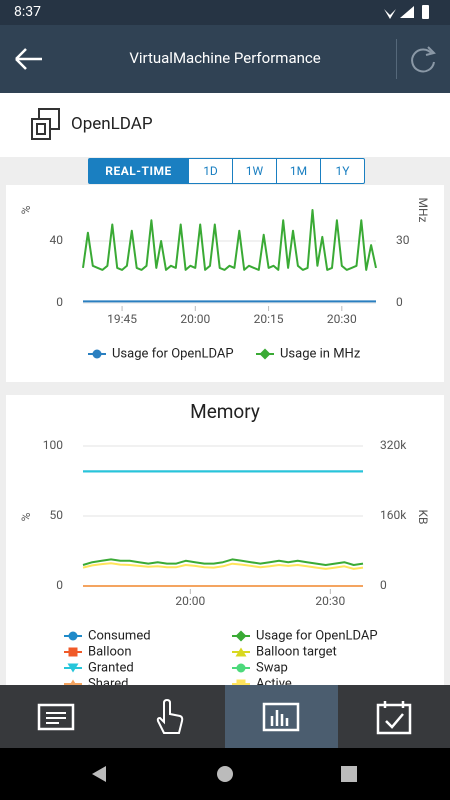  Describe the element at coordinates (269, 319) in the screenshot. I see `x-tick-label: 20:15` at that location.